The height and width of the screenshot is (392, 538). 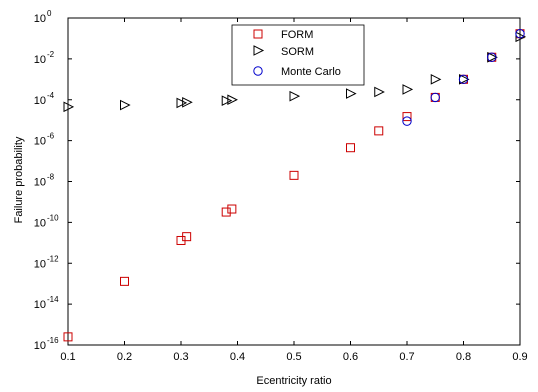 What do you see at coordinates (293, 357) in the screenshot?
I see `x-tick-label: 0.5` at bounding box center [293, 357].